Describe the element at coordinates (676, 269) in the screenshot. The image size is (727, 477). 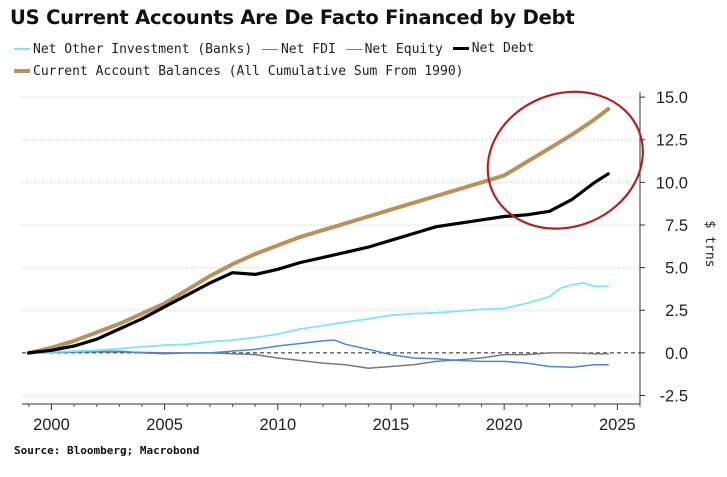
I see `y-tick-label: 5.0` at that location.